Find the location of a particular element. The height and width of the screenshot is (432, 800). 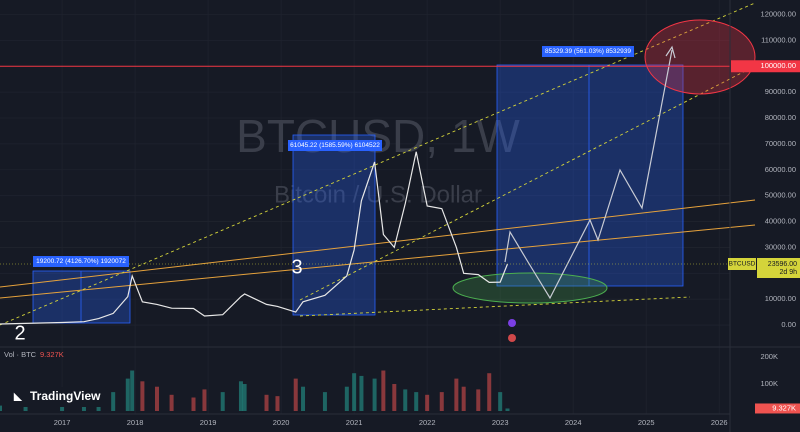

price-tag: 23596.00 is located at coordinates (782, 264).